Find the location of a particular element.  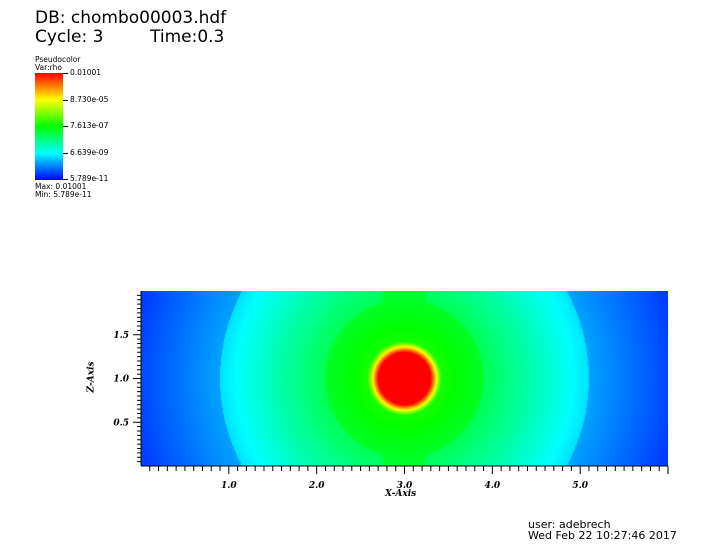

x-tick-label: 4.0 is located at coordinates (492, 486).